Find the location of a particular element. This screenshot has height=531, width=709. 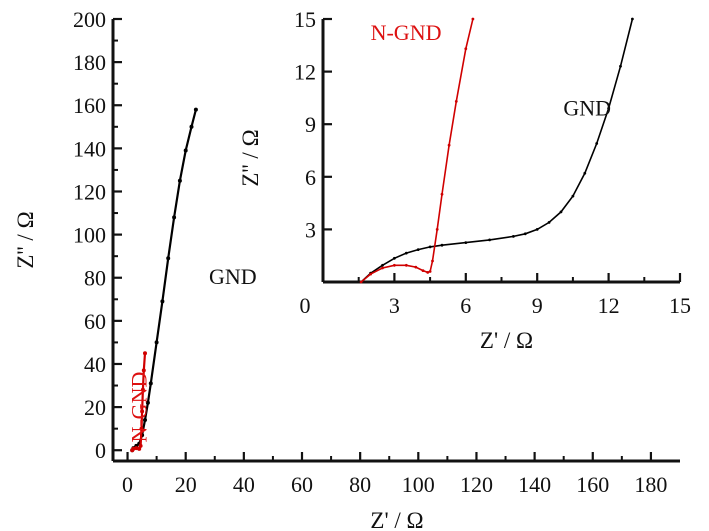

main-x-axis-title: Z' / Ω is located at coordinates (396, 519).